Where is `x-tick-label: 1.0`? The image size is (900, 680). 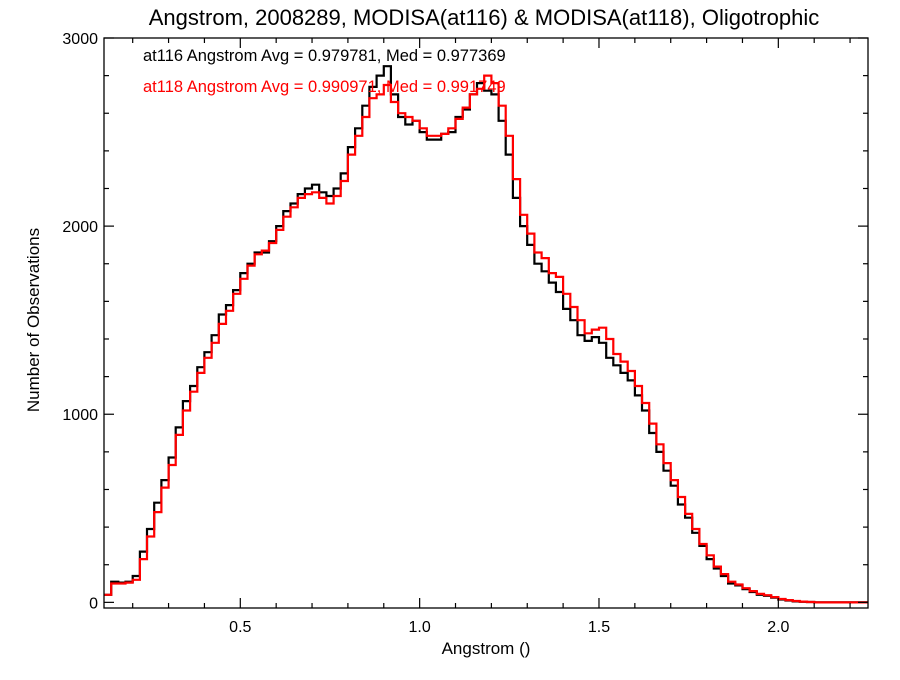 x-tick-label: 1.0 is located at coordinates (420, 627).